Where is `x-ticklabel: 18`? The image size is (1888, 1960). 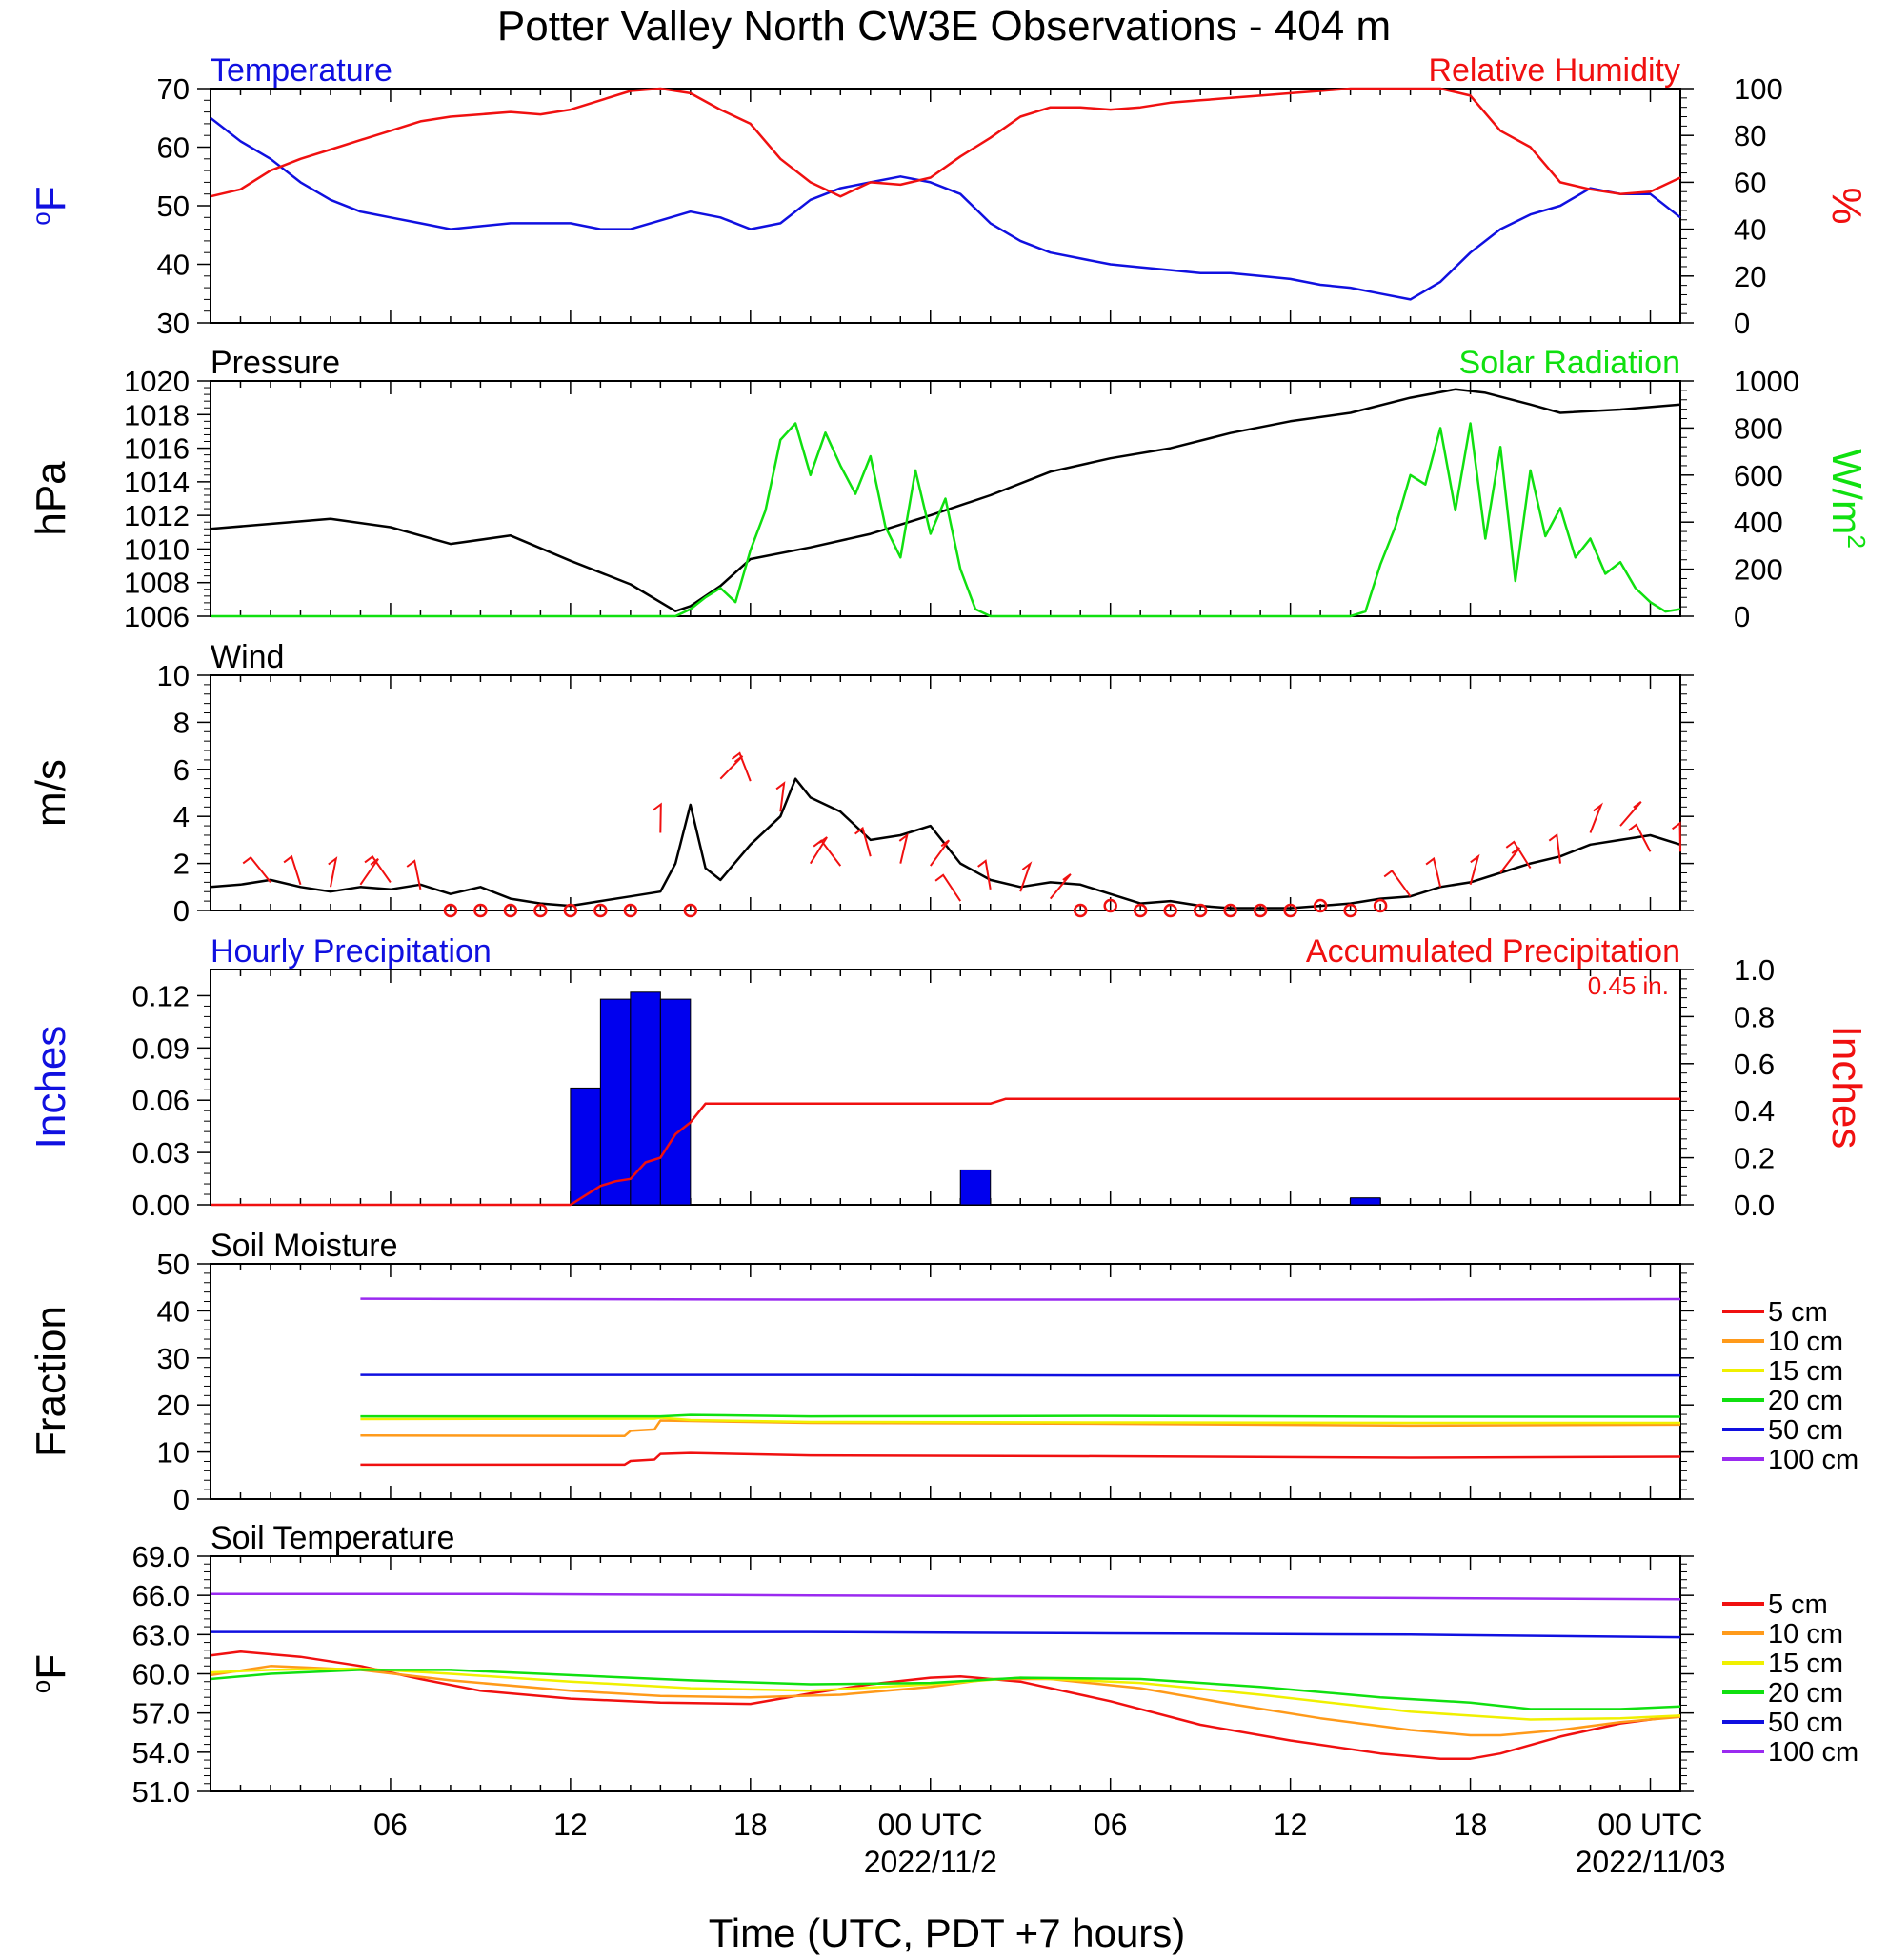
x-ticklabel: 18 is located at coordinates (750, 1825).